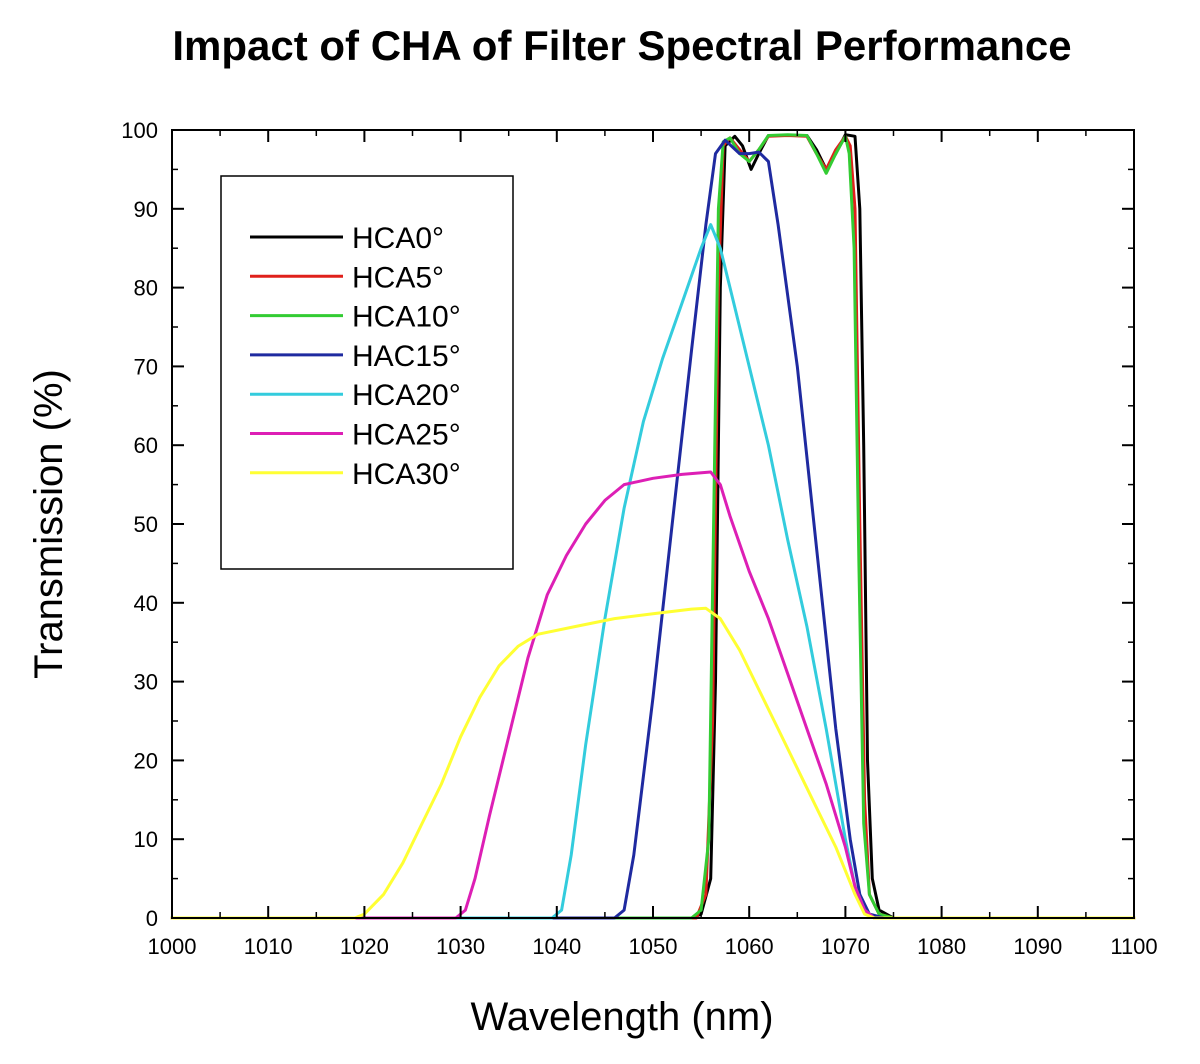 The height and width of the screenshot is (1064, 1200). I want to click on x-tick-label: 1020, so click(364, 946).